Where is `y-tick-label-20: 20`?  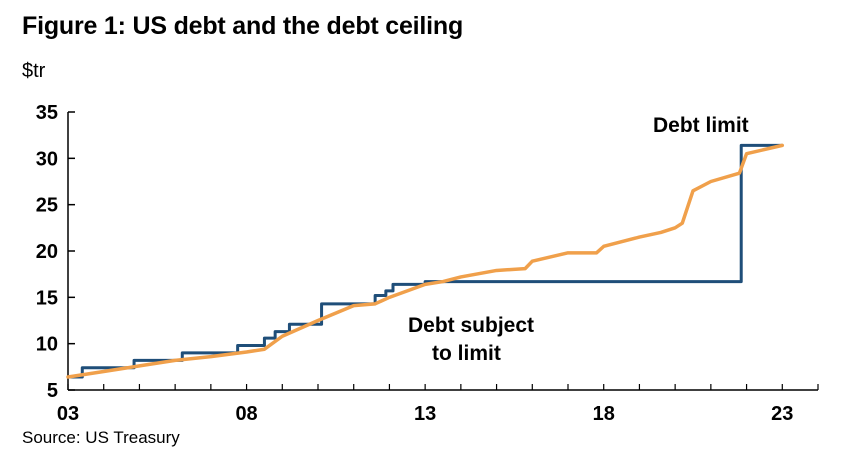
y-tick-label-20: 20 is located at coordinates (47, 252).